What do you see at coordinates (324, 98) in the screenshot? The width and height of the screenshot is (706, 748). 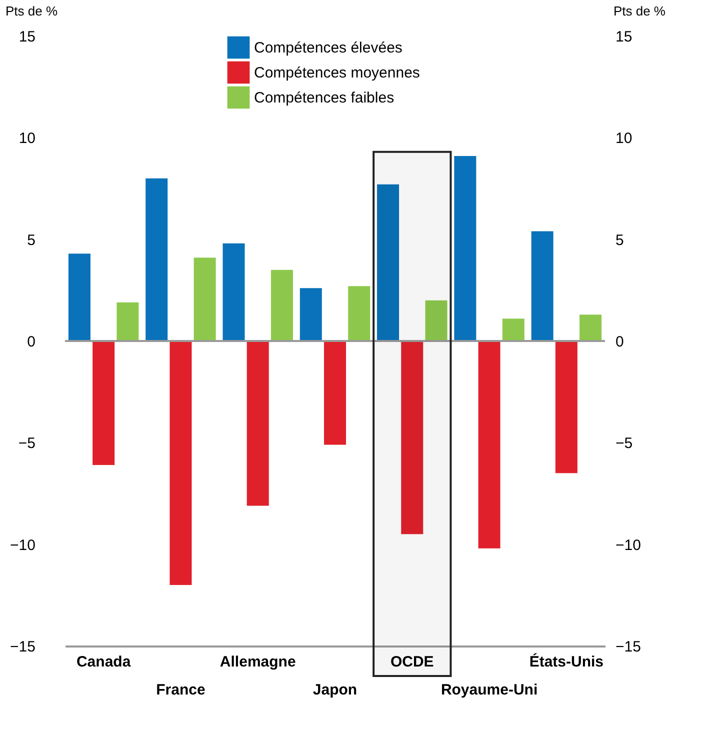 I see `legend-label: Compétences faibles` at bounding box center [324, 98].